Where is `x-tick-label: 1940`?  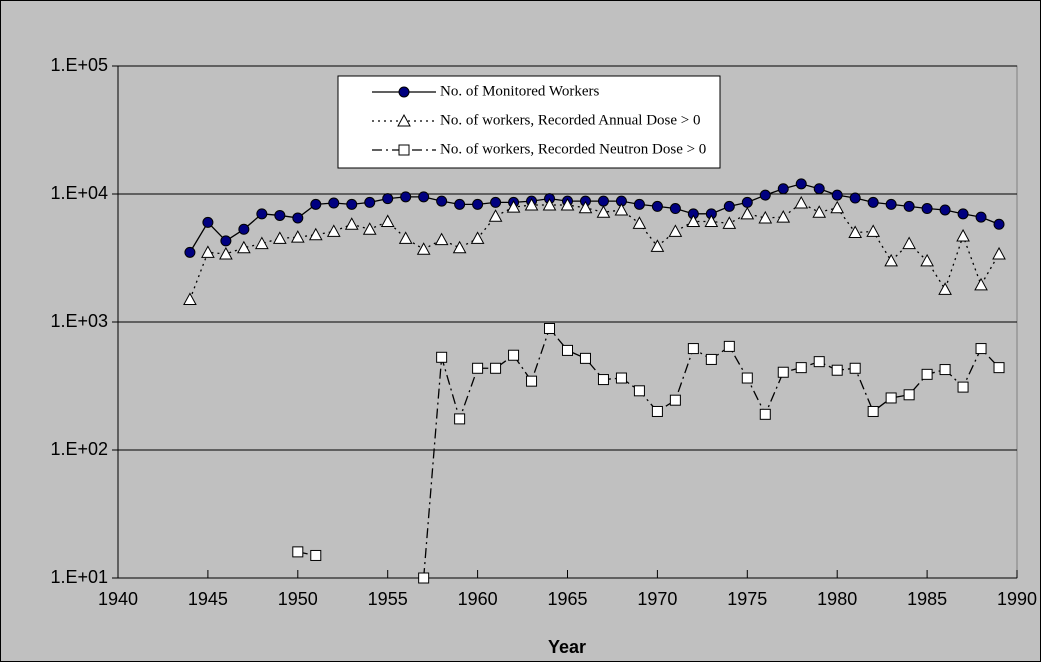
x-tick-label: 1940 is located at coordinates (118, 599).